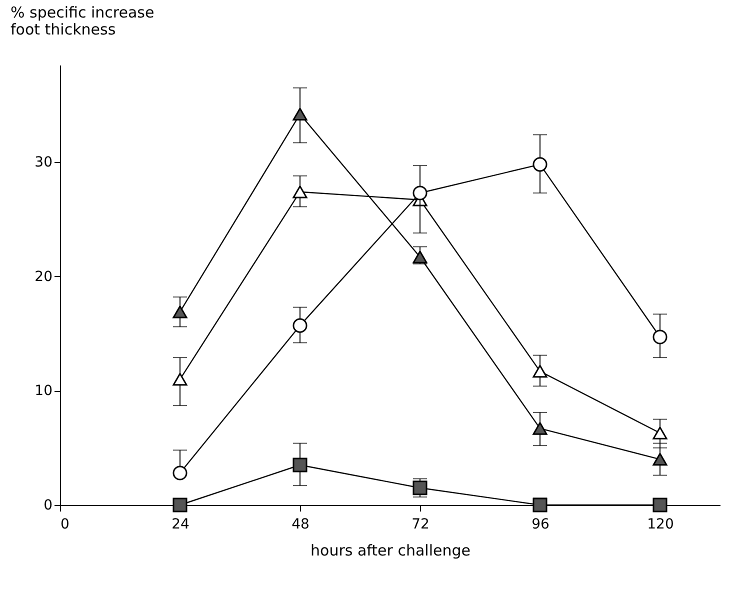 This screenshot has width=754, height=609. Describe the element at coordinates (390, 551) in the screenshot. I see `x-axis-title: hours after challenge` at that location.